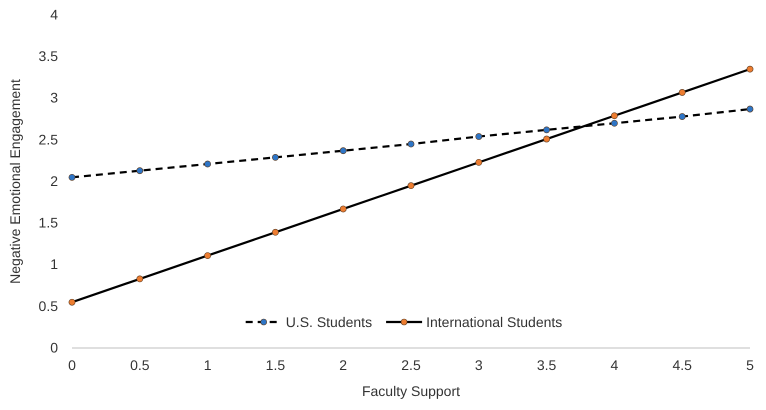 This screenshot has width=766, height=410. What do you see at coordinates (411, 391) in the screenshot?
I see `x-axis-title: Faculty Support` at bounding box center [411, 391].